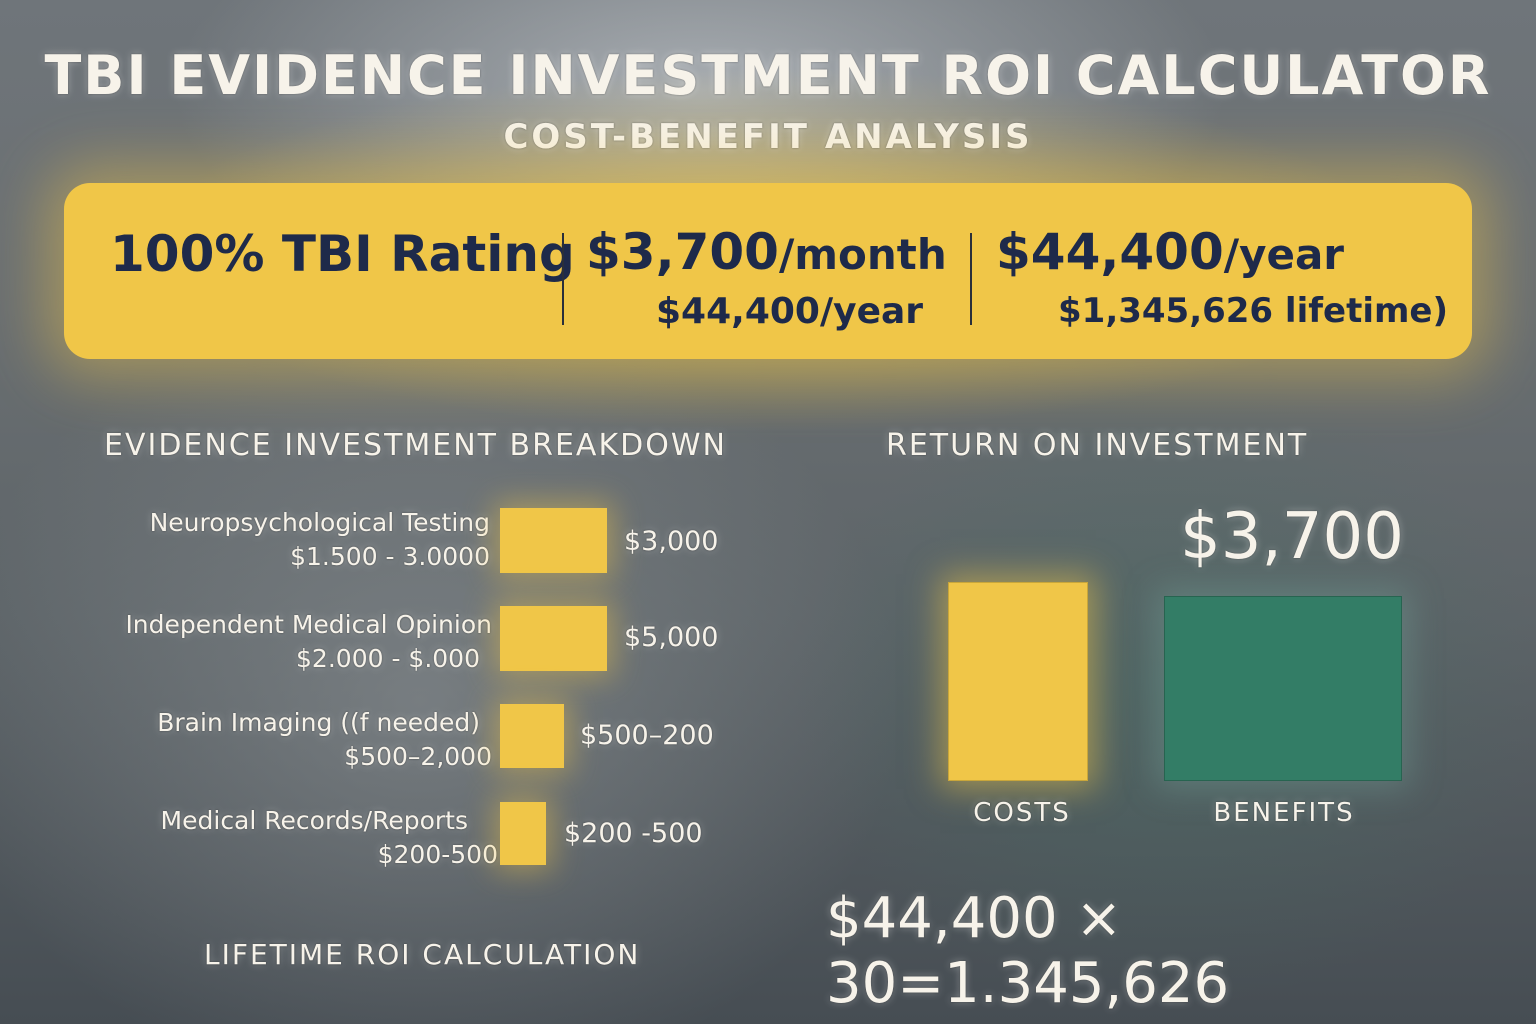 The image size is (1536, 1024). Describe the element at coordinates (1292, 537) in the screenshot. I see `roi-big-value: $3,700` at that location.